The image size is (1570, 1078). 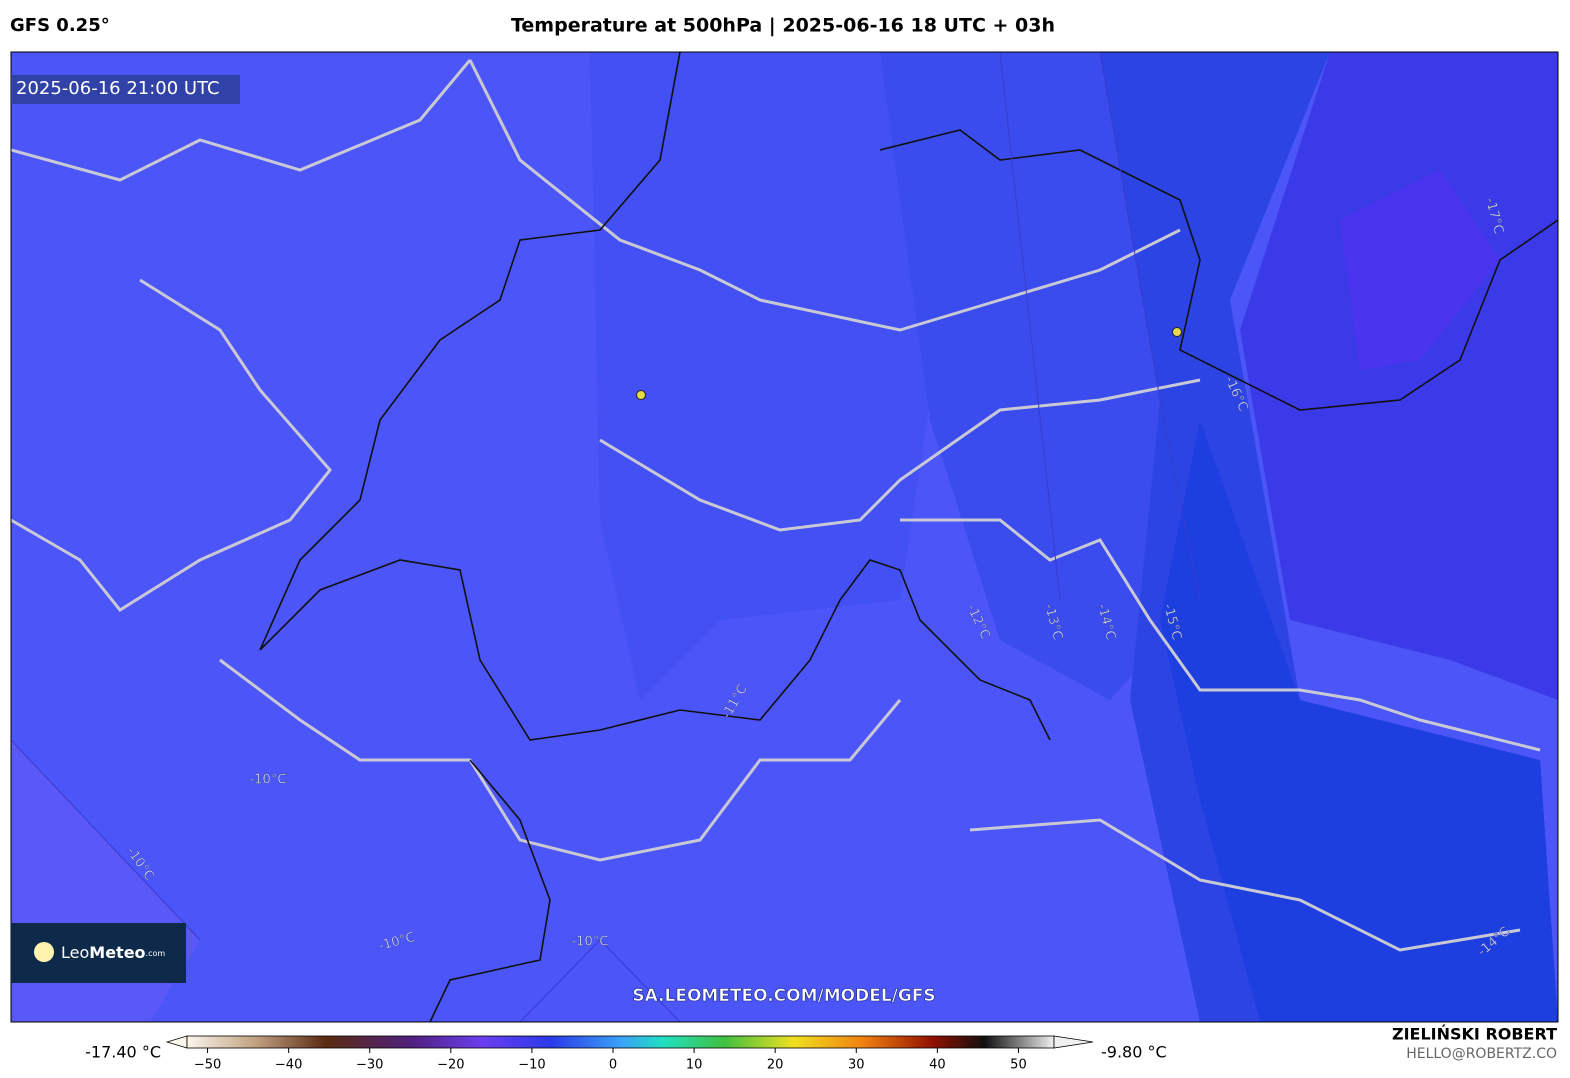 I want to click on cbar-tick-label: 10, so click(x=694, y=1065).